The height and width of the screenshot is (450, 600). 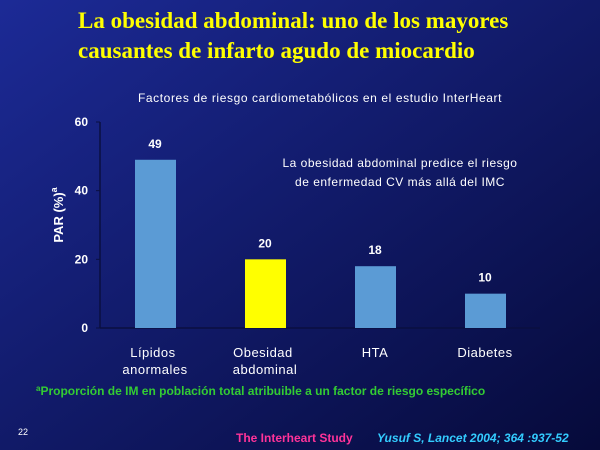 I want to click on x-tick-label: Diabetes, so click(x=484, y=352).